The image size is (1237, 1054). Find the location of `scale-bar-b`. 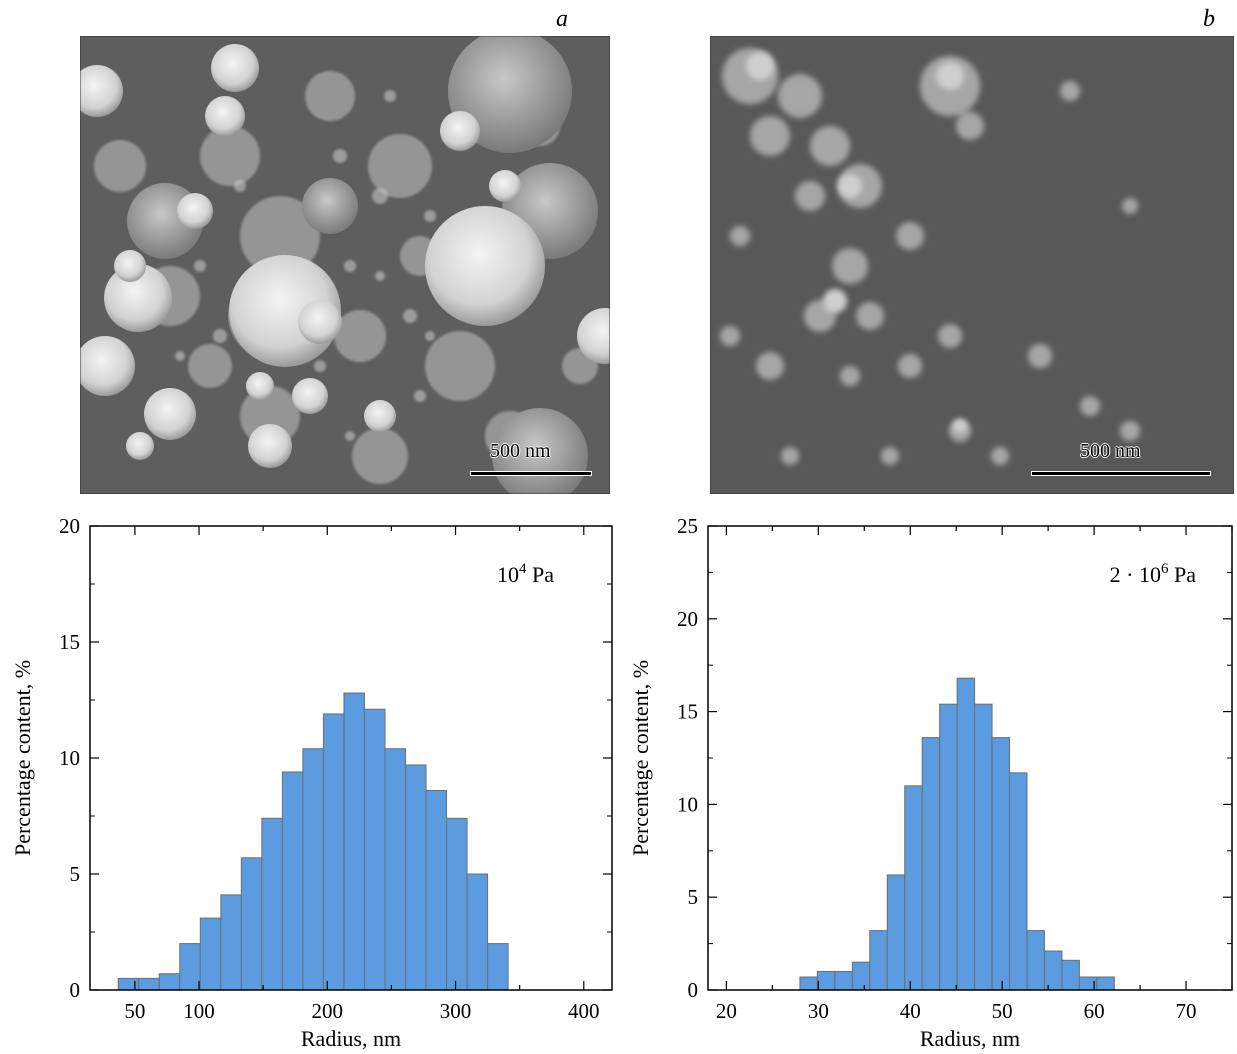

scale-bar-b is located at coordinates (1121, 473).